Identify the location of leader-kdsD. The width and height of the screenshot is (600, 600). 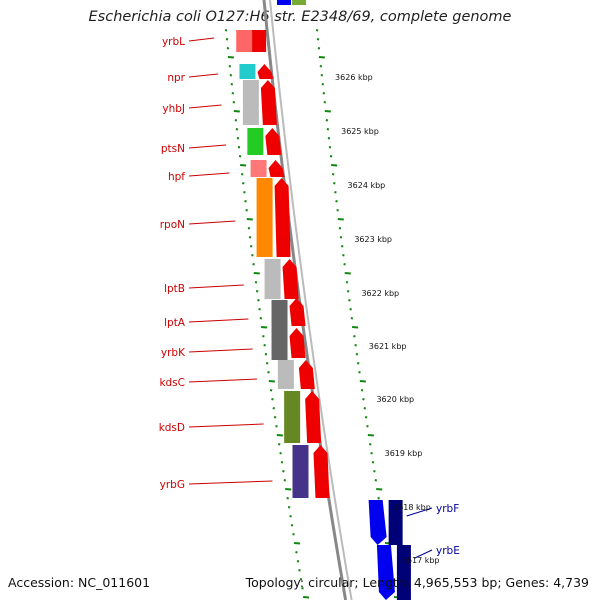
(226, 425).